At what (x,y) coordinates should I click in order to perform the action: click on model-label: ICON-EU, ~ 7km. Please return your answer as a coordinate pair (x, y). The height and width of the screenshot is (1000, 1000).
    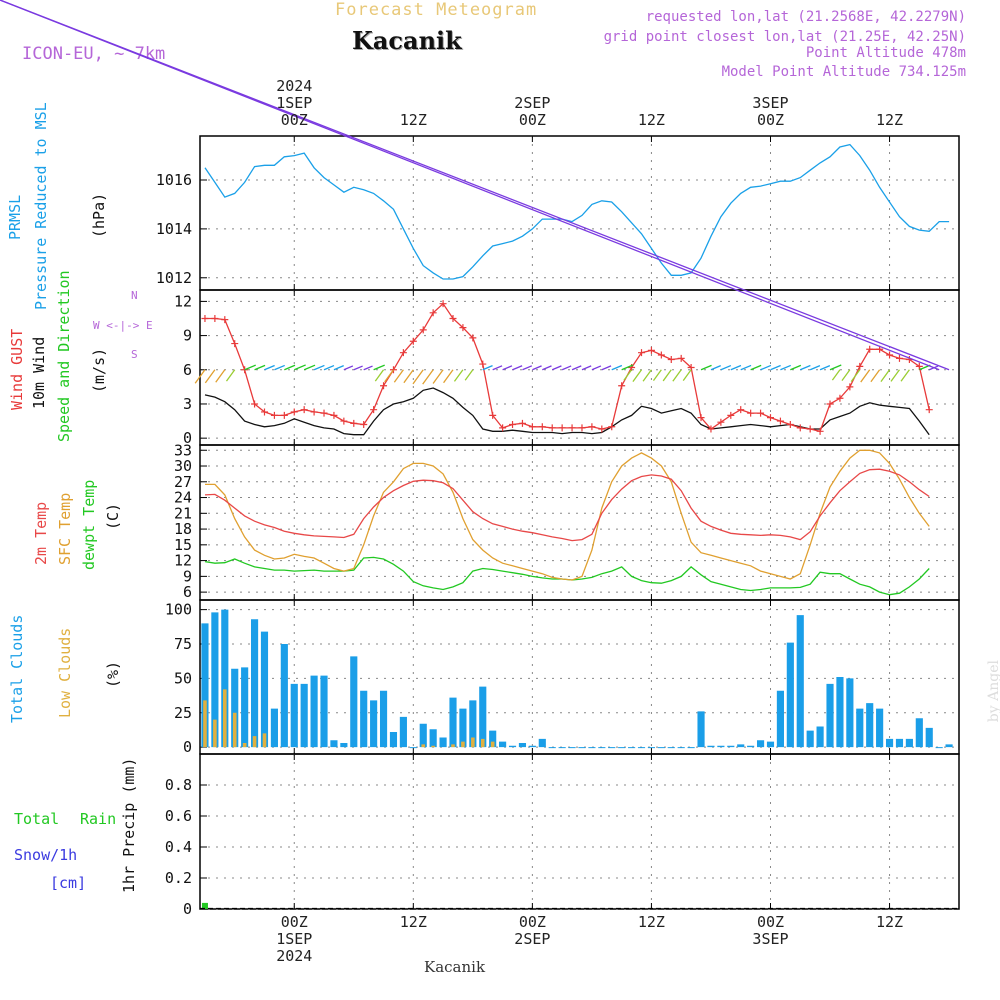
    Looking at the image, I should click on (94, 54).